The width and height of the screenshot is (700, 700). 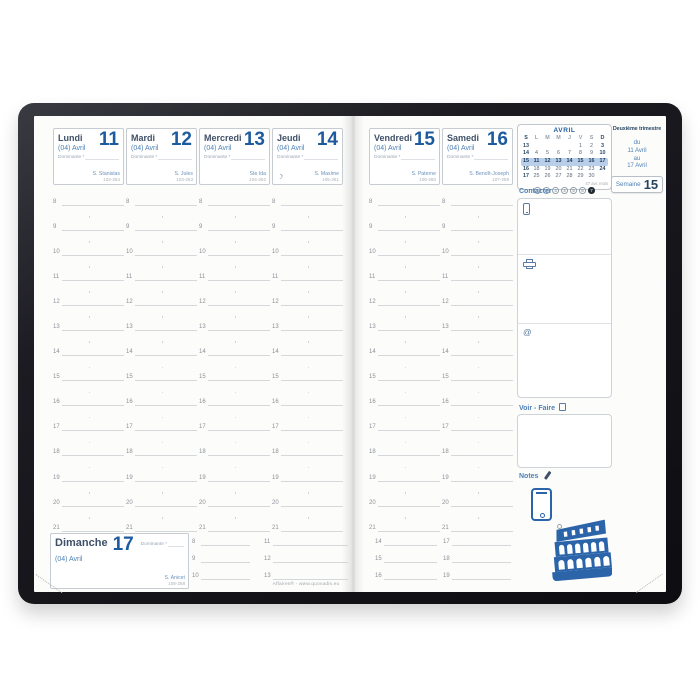 What do you see at coordinates (234, 334) in the screenshot?
I see `hour-row: 13` at bounding box center [234, 334].